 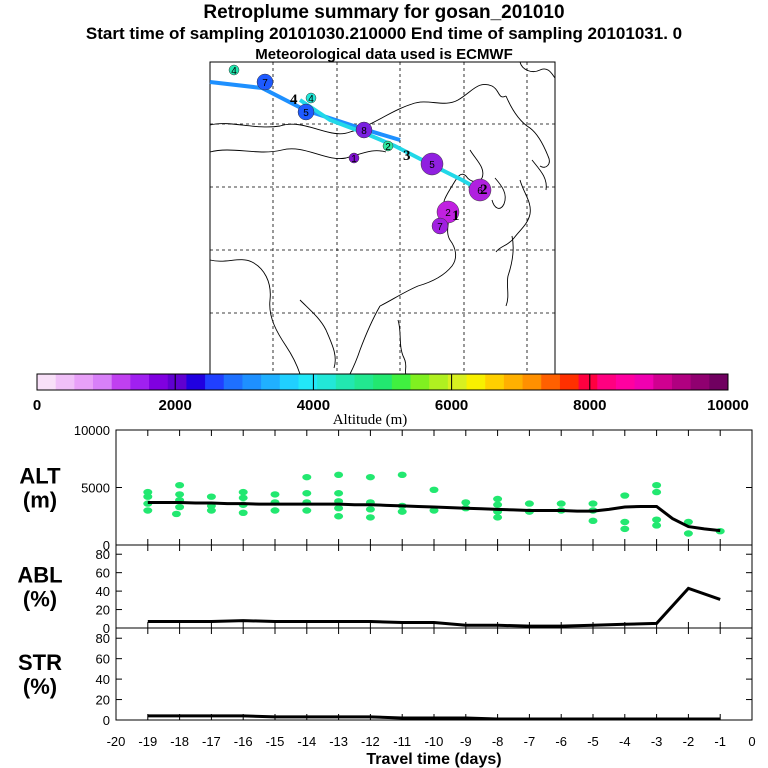 What do you see at coordinates (116, 741) in the screenshot?
I see `x-tick-label: -20` at bounding box center [116, 741].